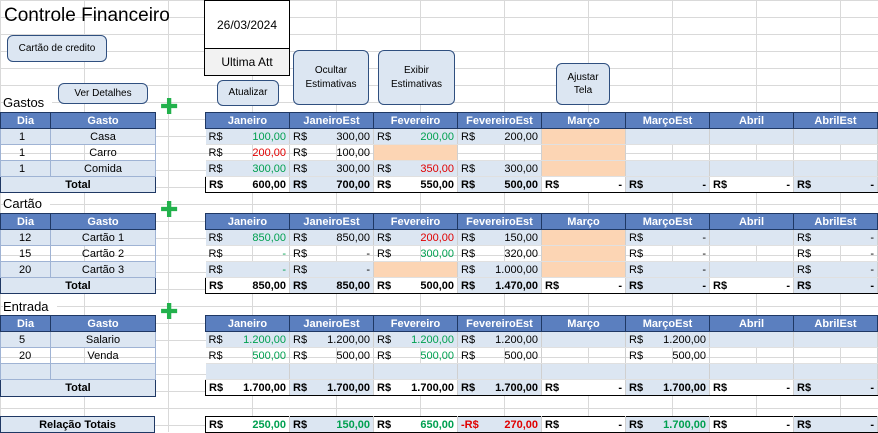  I want to click on row-dia: 5, so click(25, 339).